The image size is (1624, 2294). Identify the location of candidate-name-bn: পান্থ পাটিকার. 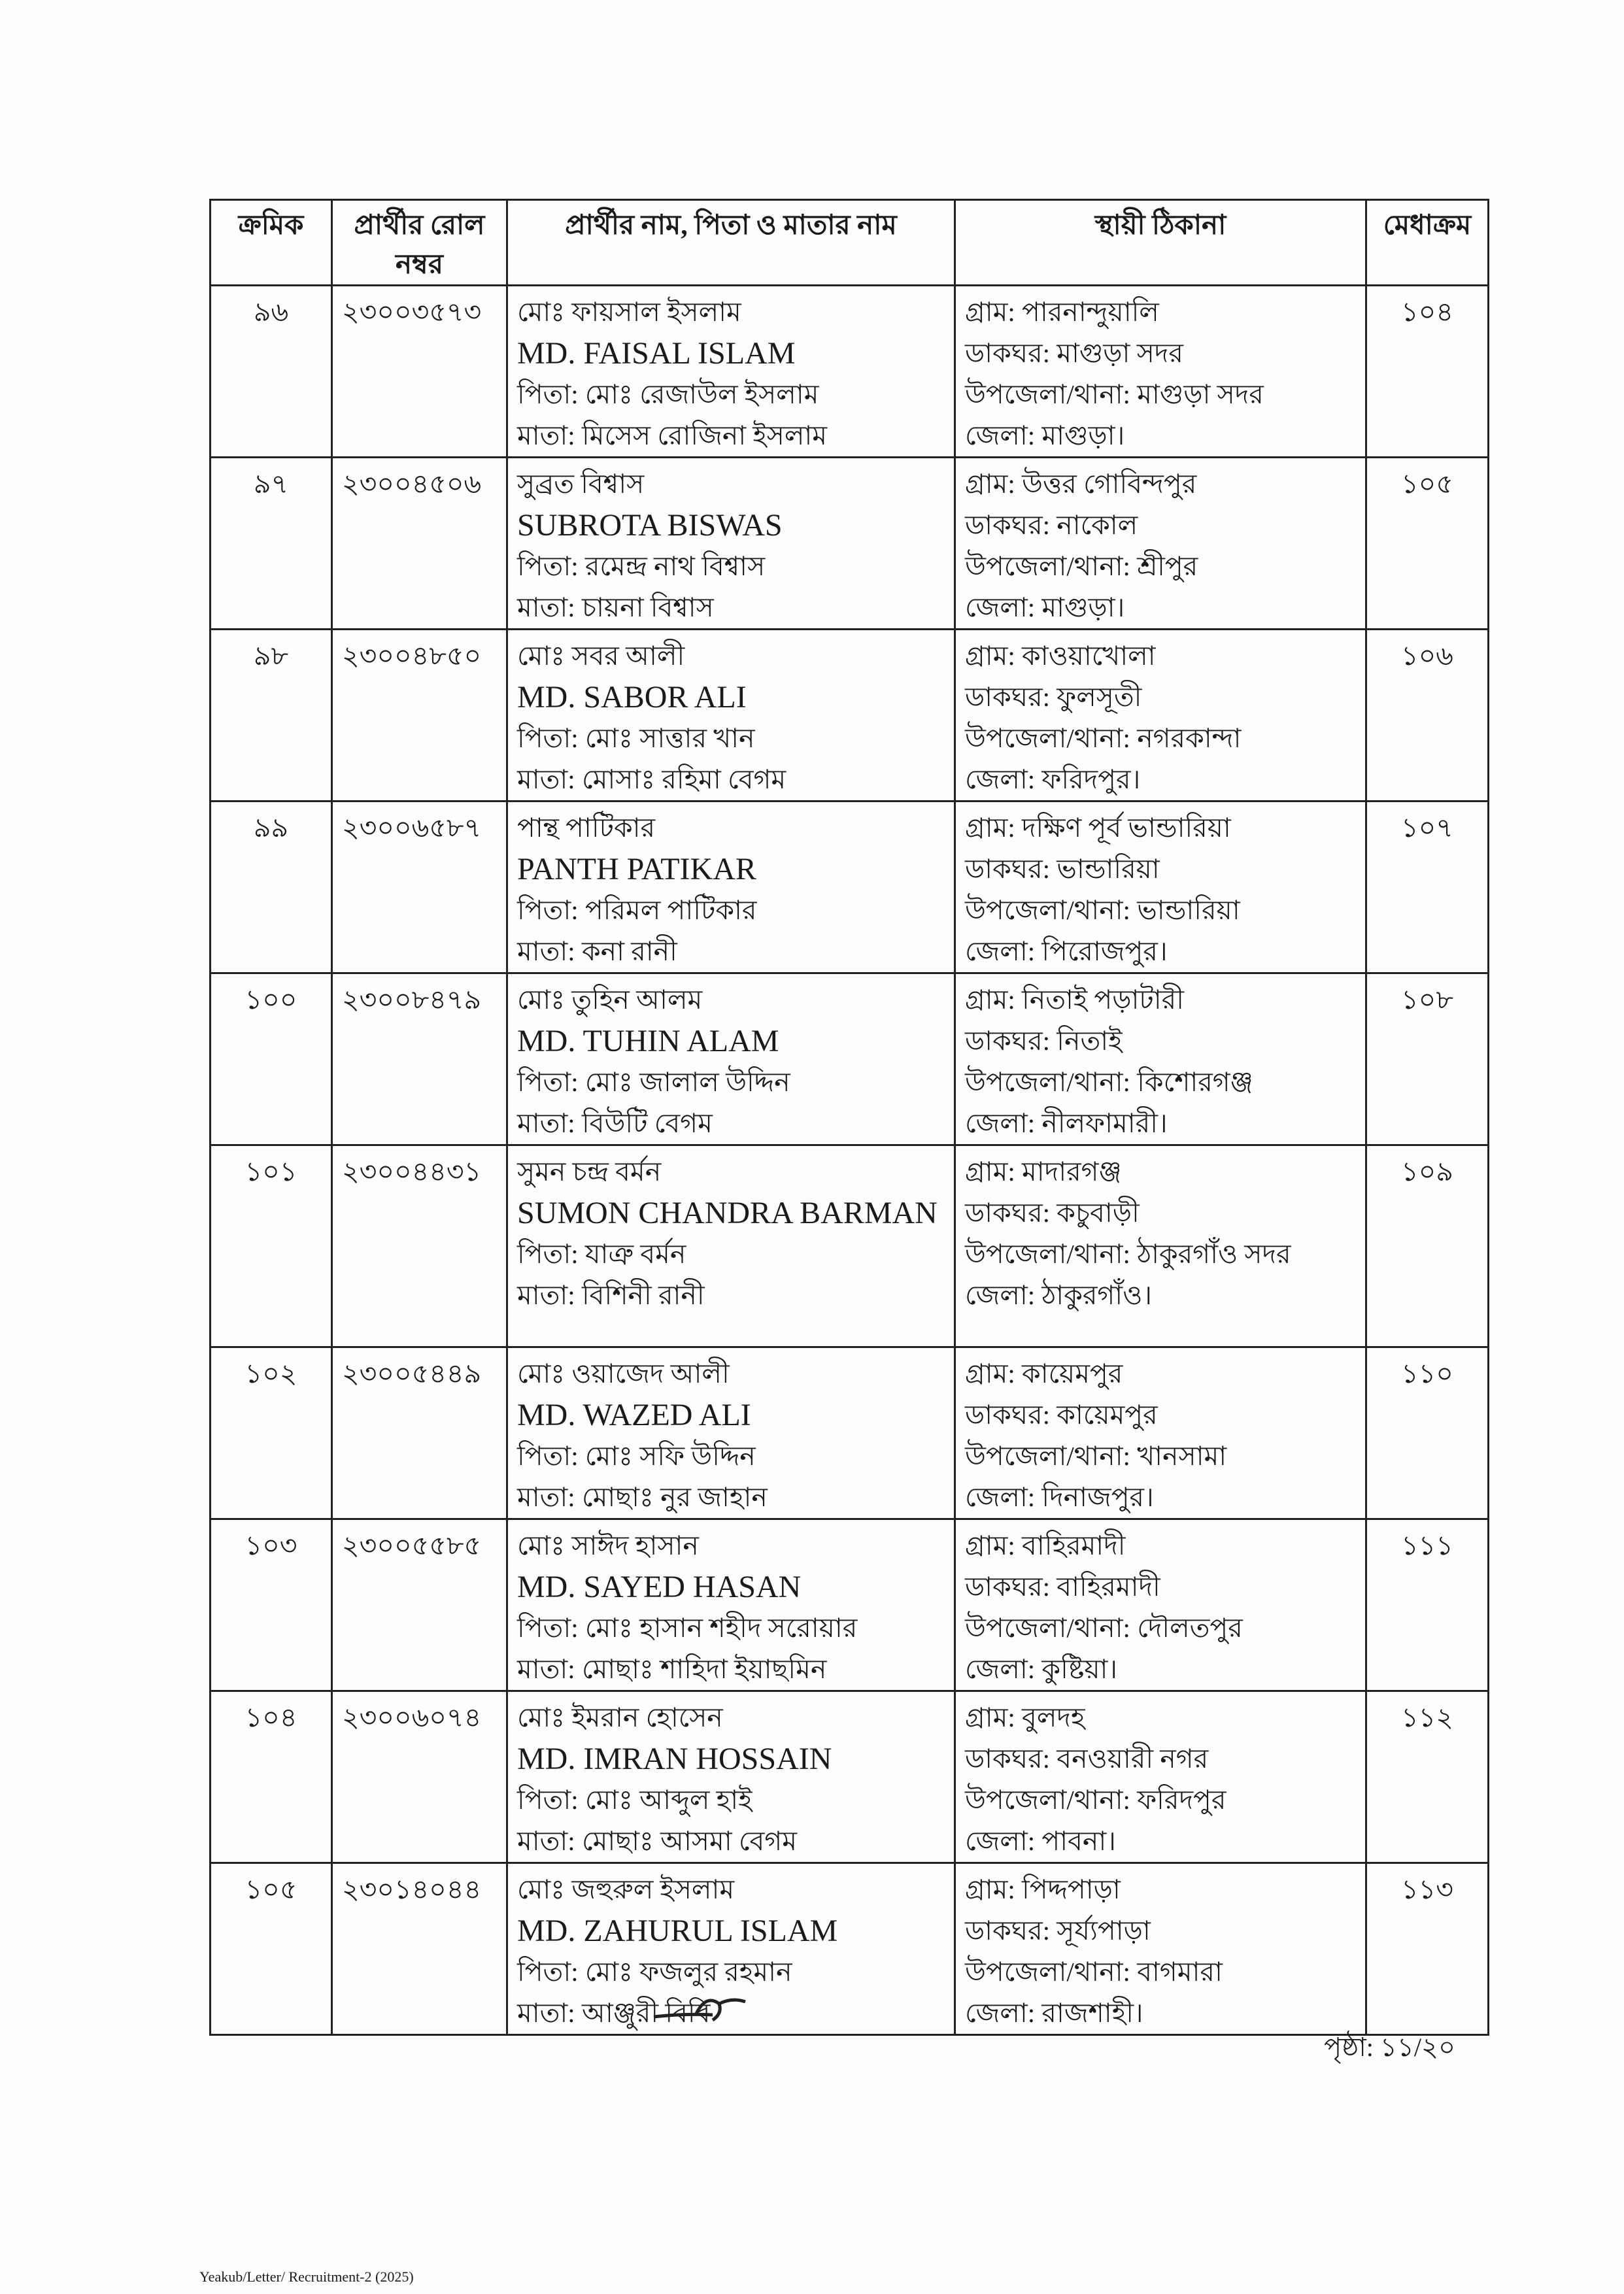
(586, 828).